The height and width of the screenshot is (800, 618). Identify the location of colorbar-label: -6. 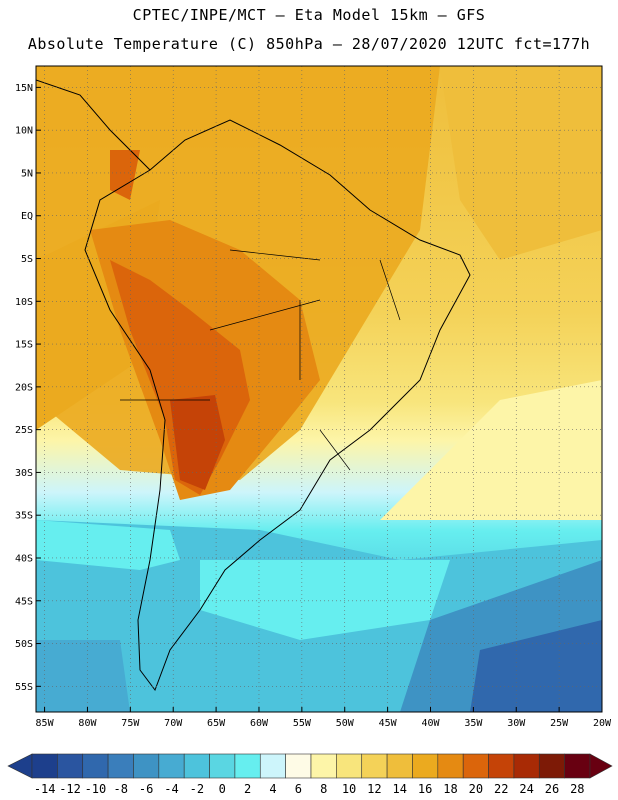
(146, 789).